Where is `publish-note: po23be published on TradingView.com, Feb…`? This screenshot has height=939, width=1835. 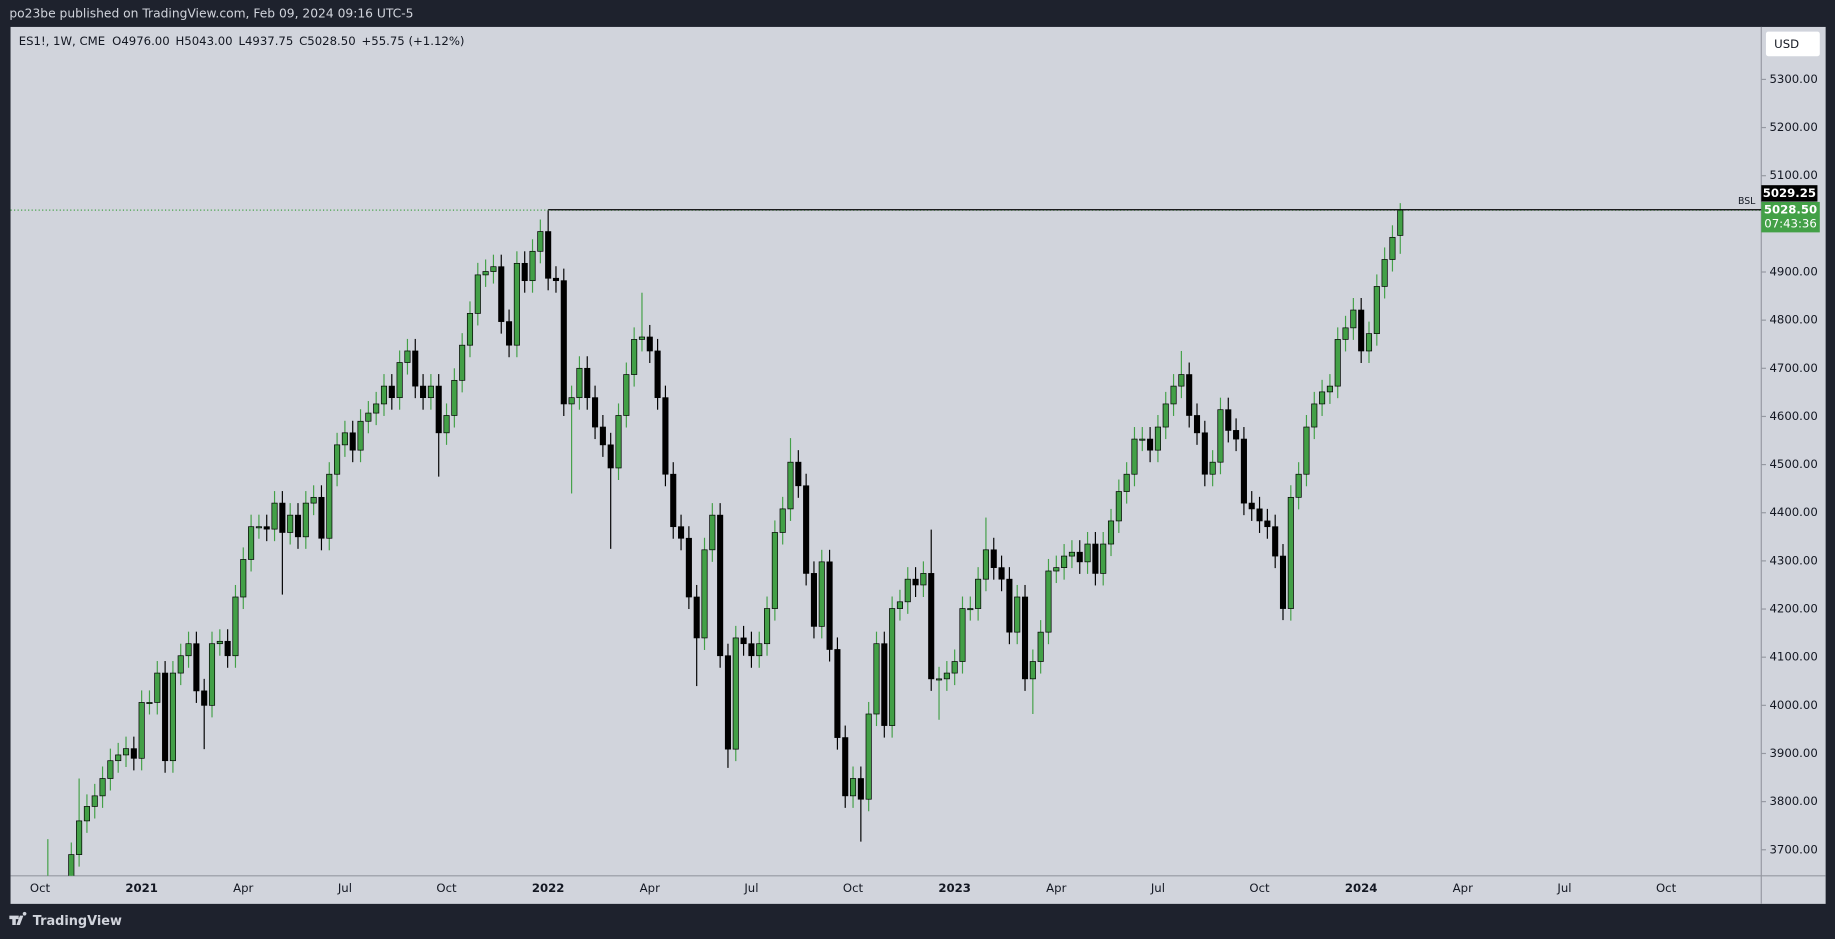 publish-note: po23be published on TradingView.com, Feb… is located at coordinates (211, 14).